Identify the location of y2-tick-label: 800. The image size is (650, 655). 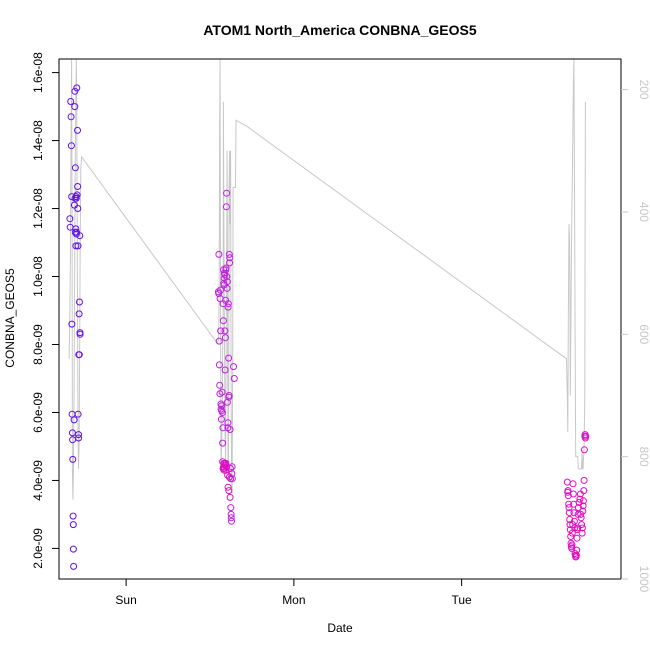
(643, 457).